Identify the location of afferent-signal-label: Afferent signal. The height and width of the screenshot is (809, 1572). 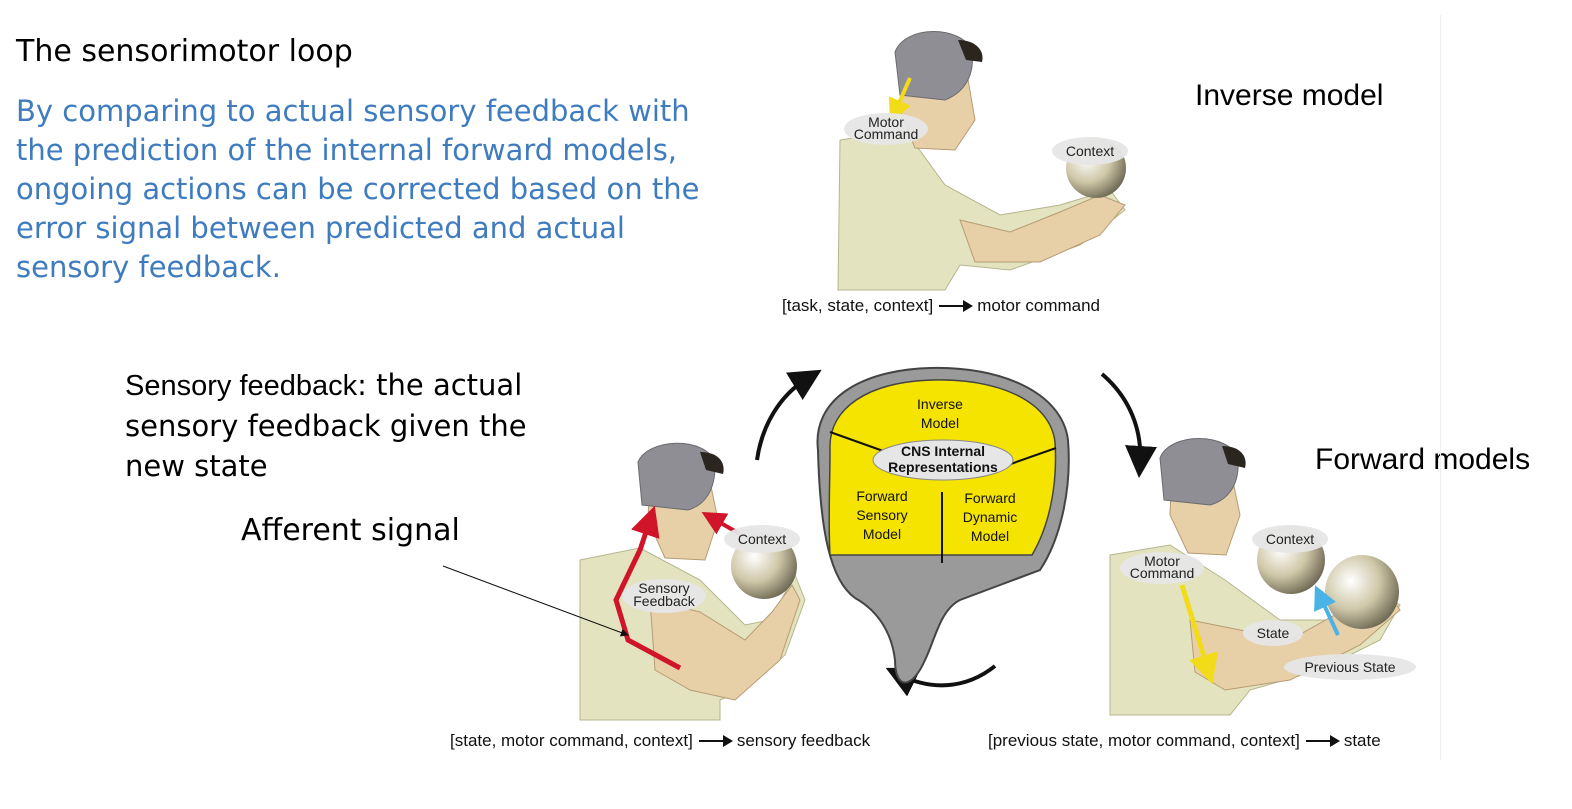
(350, 530).